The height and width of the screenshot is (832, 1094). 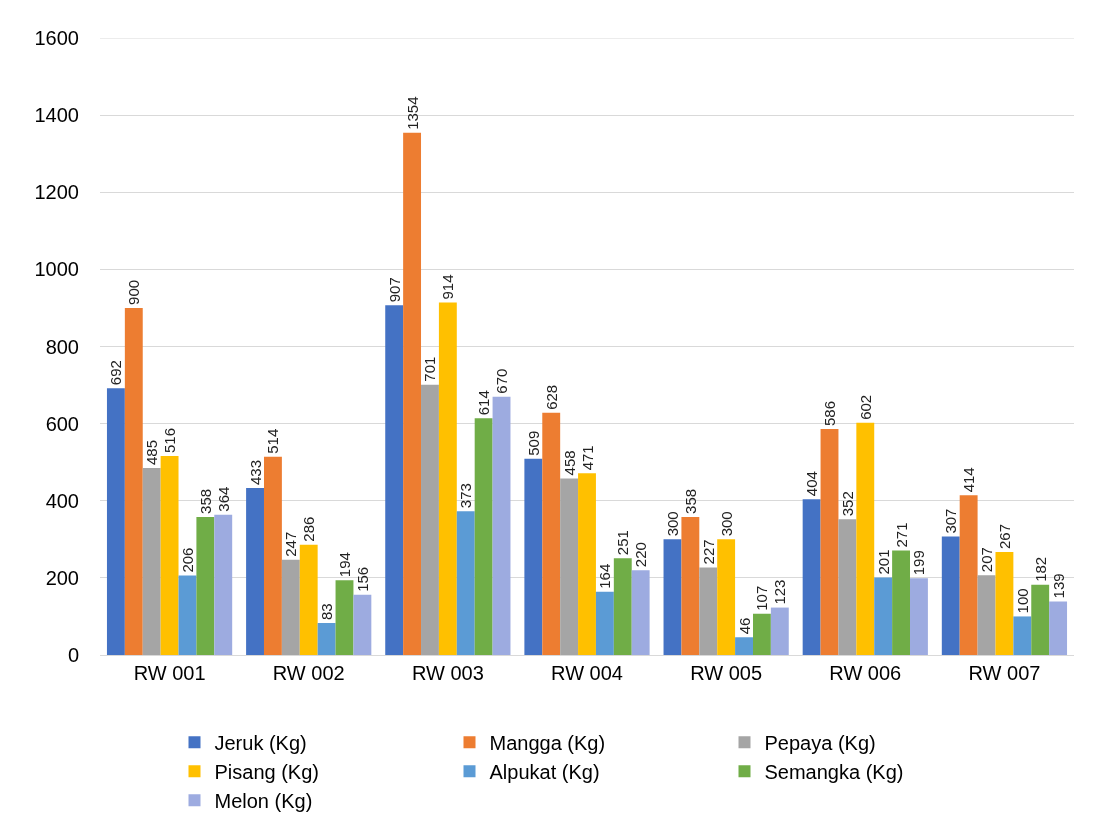 I want to click on x-tick-label: RW 002, so click(x=308, y=673).